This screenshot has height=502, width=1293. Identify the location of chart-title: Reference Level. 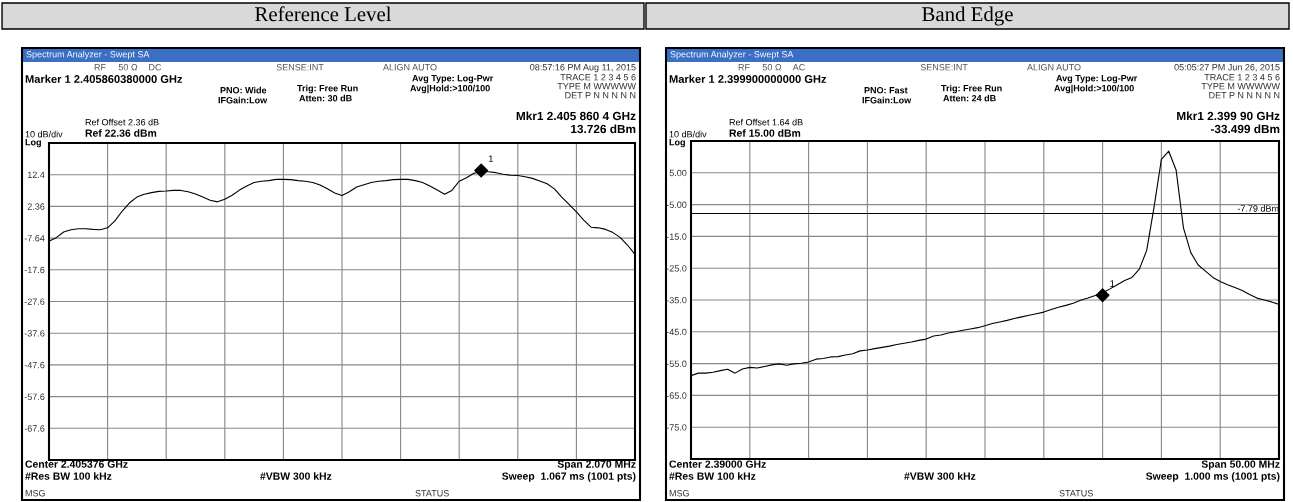
(323, 14).